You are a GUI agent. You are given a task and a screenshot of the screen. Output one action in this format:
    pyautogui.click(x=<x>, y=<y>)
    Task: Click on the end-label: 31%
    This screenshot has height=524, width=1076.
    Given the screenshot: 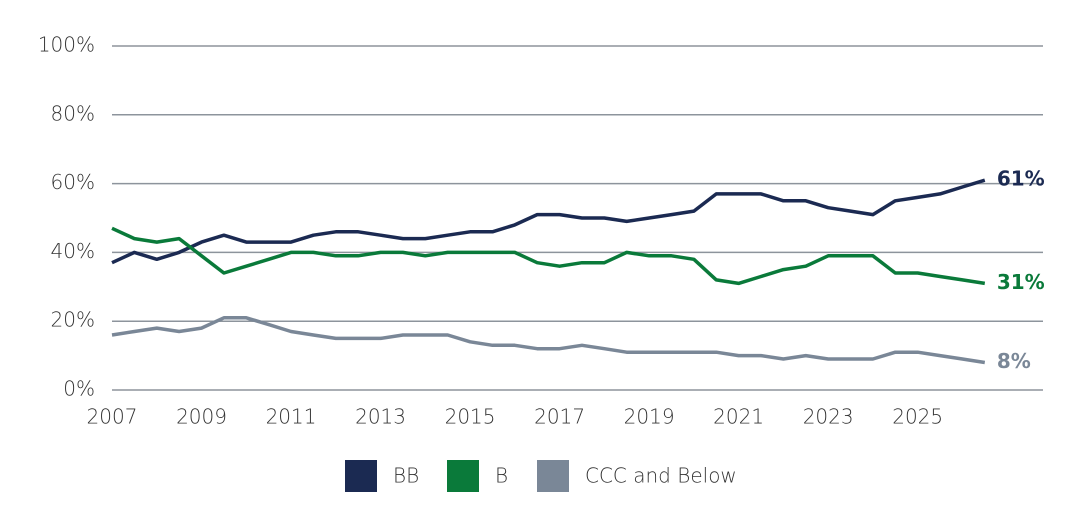 What is the action you would take?
    pyautogui.click(x=1021, y=282)
    